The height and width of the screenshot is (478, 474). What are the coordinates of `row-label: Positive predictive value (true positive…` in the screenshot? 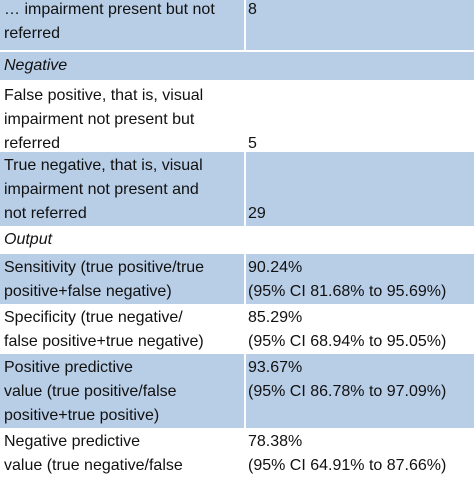 It's located at (124, 392).